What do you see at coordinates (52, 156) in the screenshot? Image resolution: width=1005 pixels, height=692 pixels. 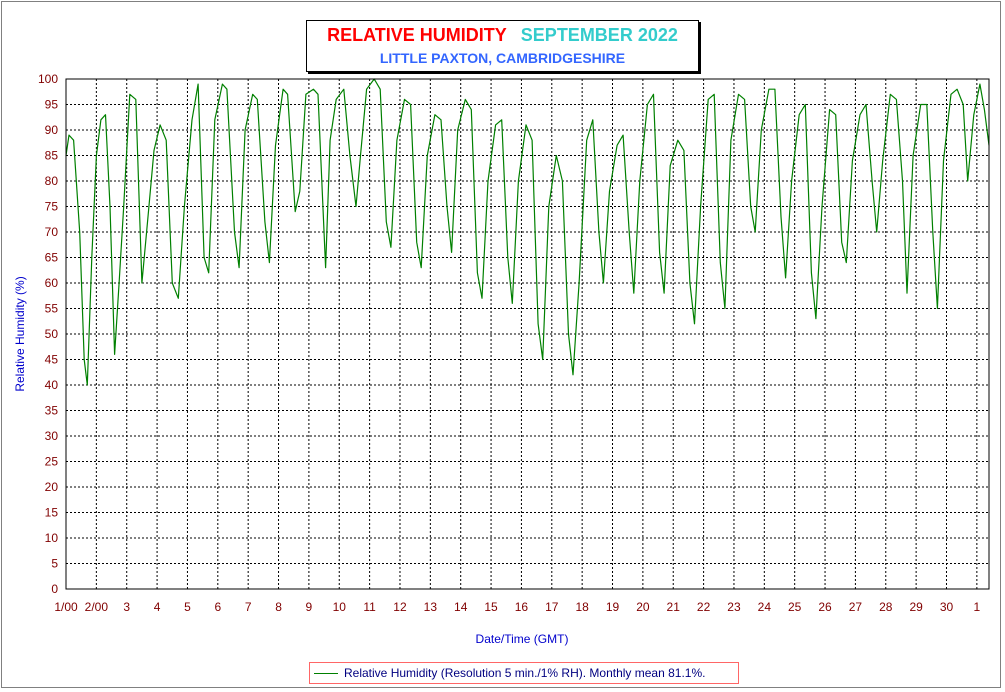 I see `y-tick-label: 85` at bounding box center [52, 156].